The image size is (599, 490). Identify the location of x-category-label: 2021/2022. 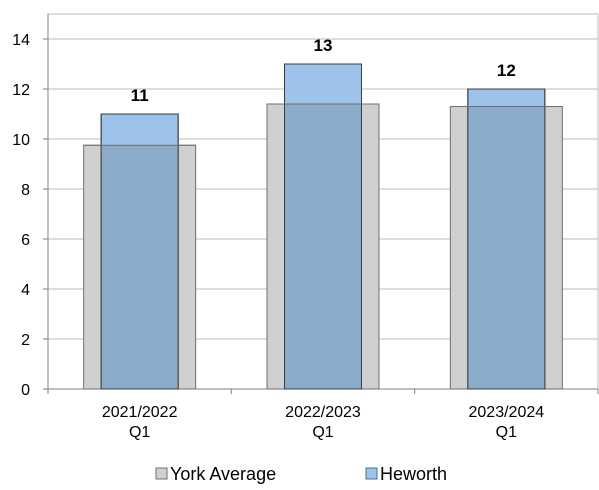
(140, 412).